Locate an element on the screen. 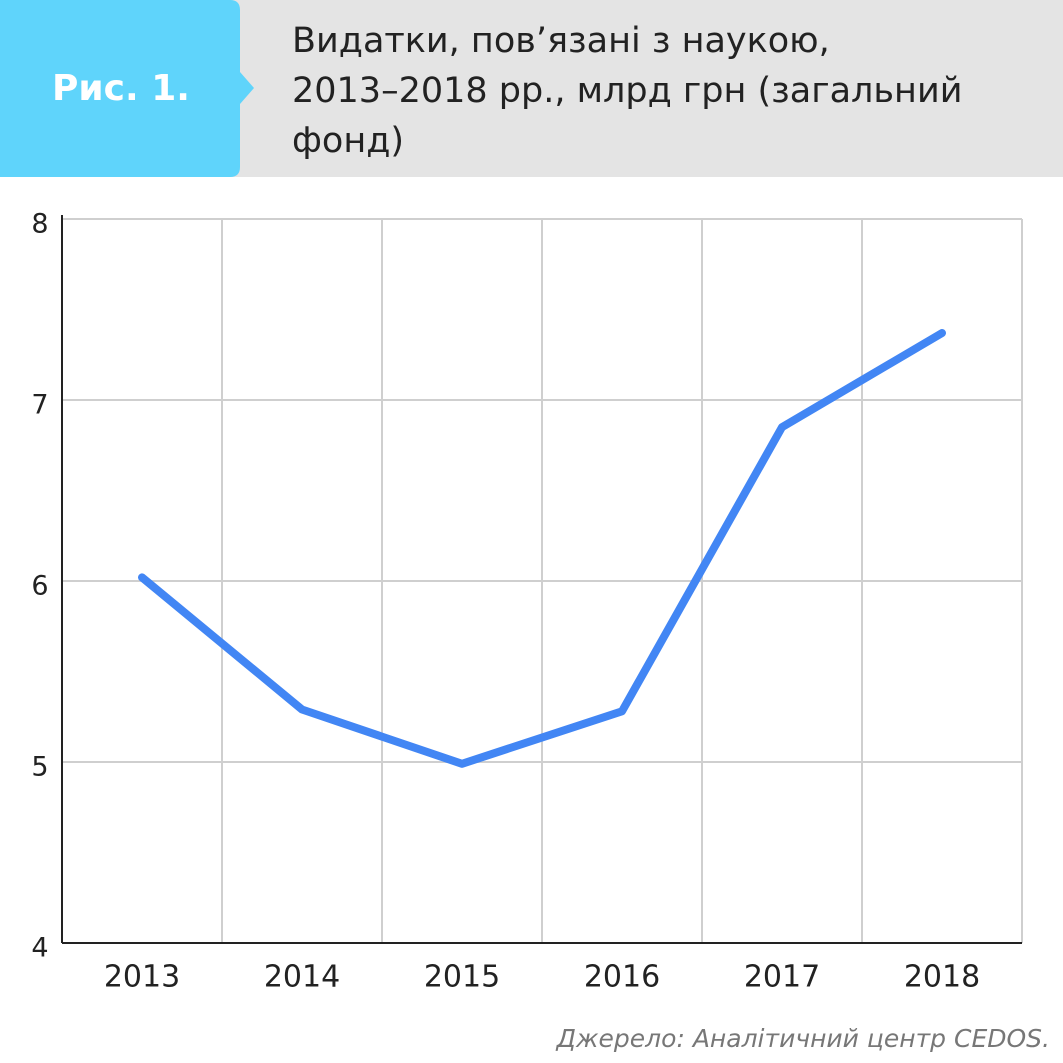  figure-badge is located at coordinates (127, 88).